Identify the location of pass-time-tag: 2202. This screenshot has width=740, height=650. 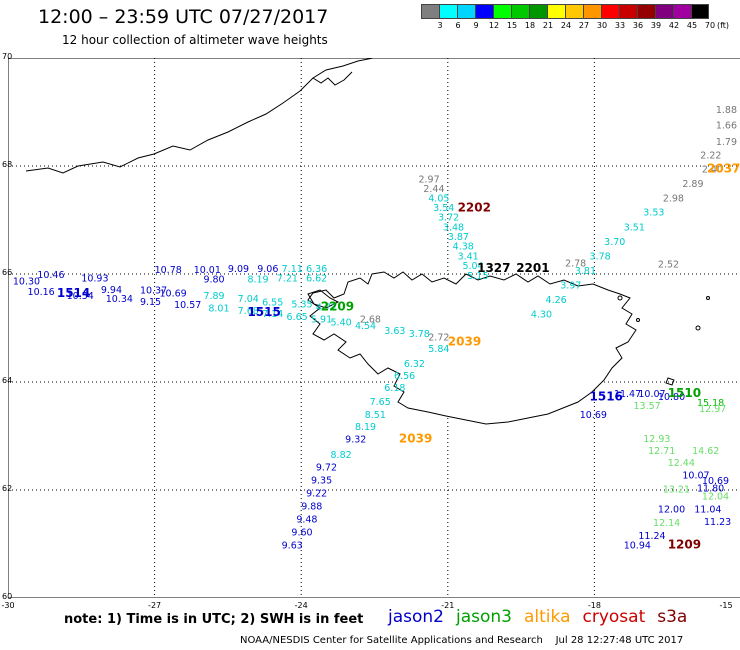
(474, 207).